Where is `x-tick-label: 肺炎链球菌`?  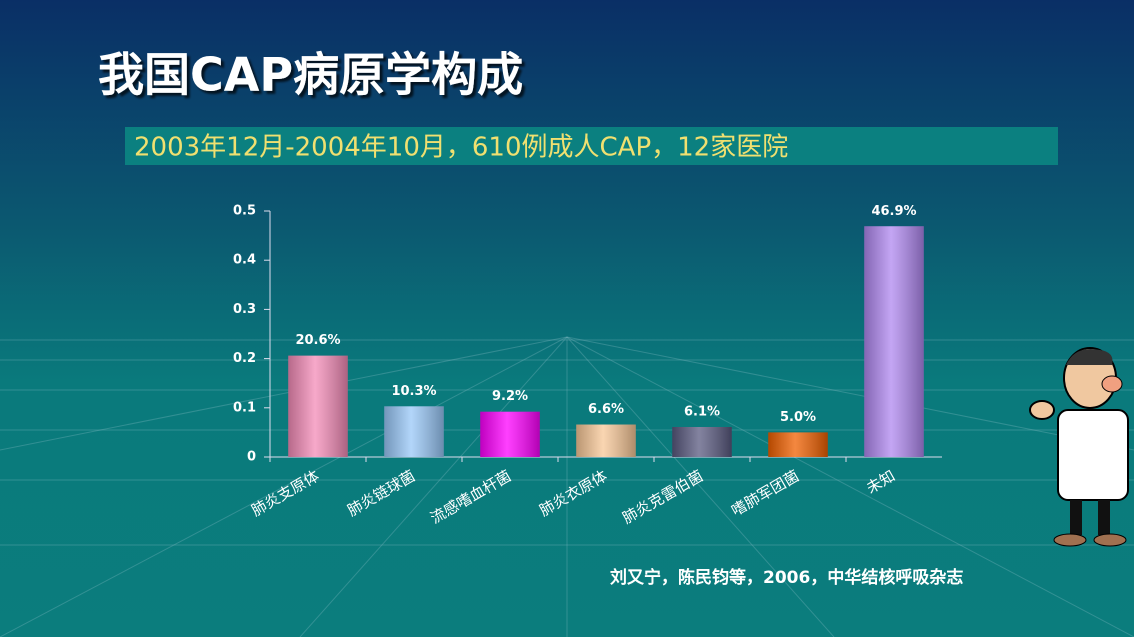 x-tick-label: 肺炎链球菌 is located at coordinates (381, 493).